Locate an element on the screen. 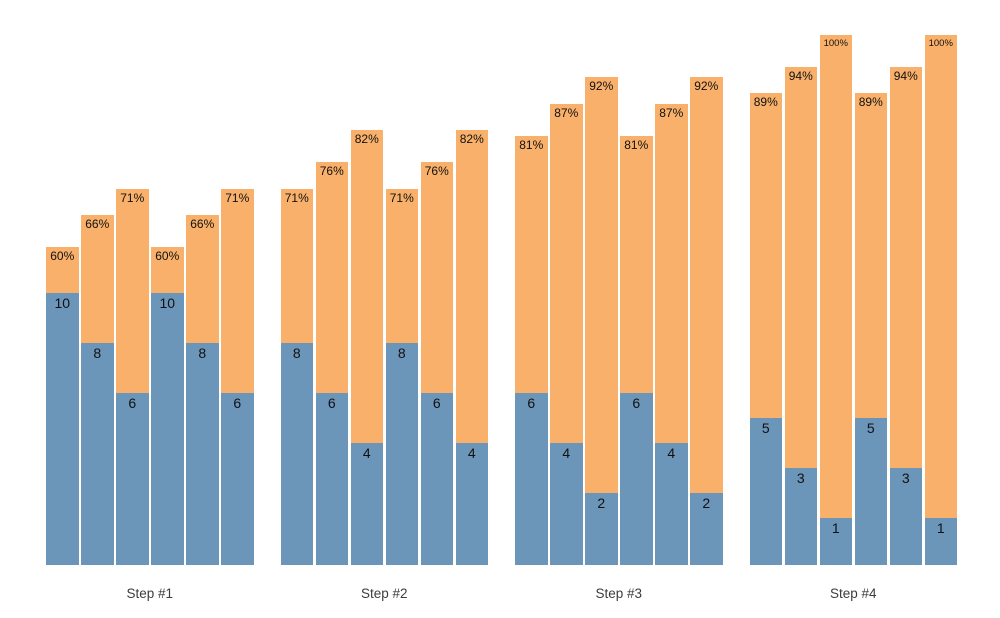  bar-percent-label: 94% is located at coordinates (800, 76).